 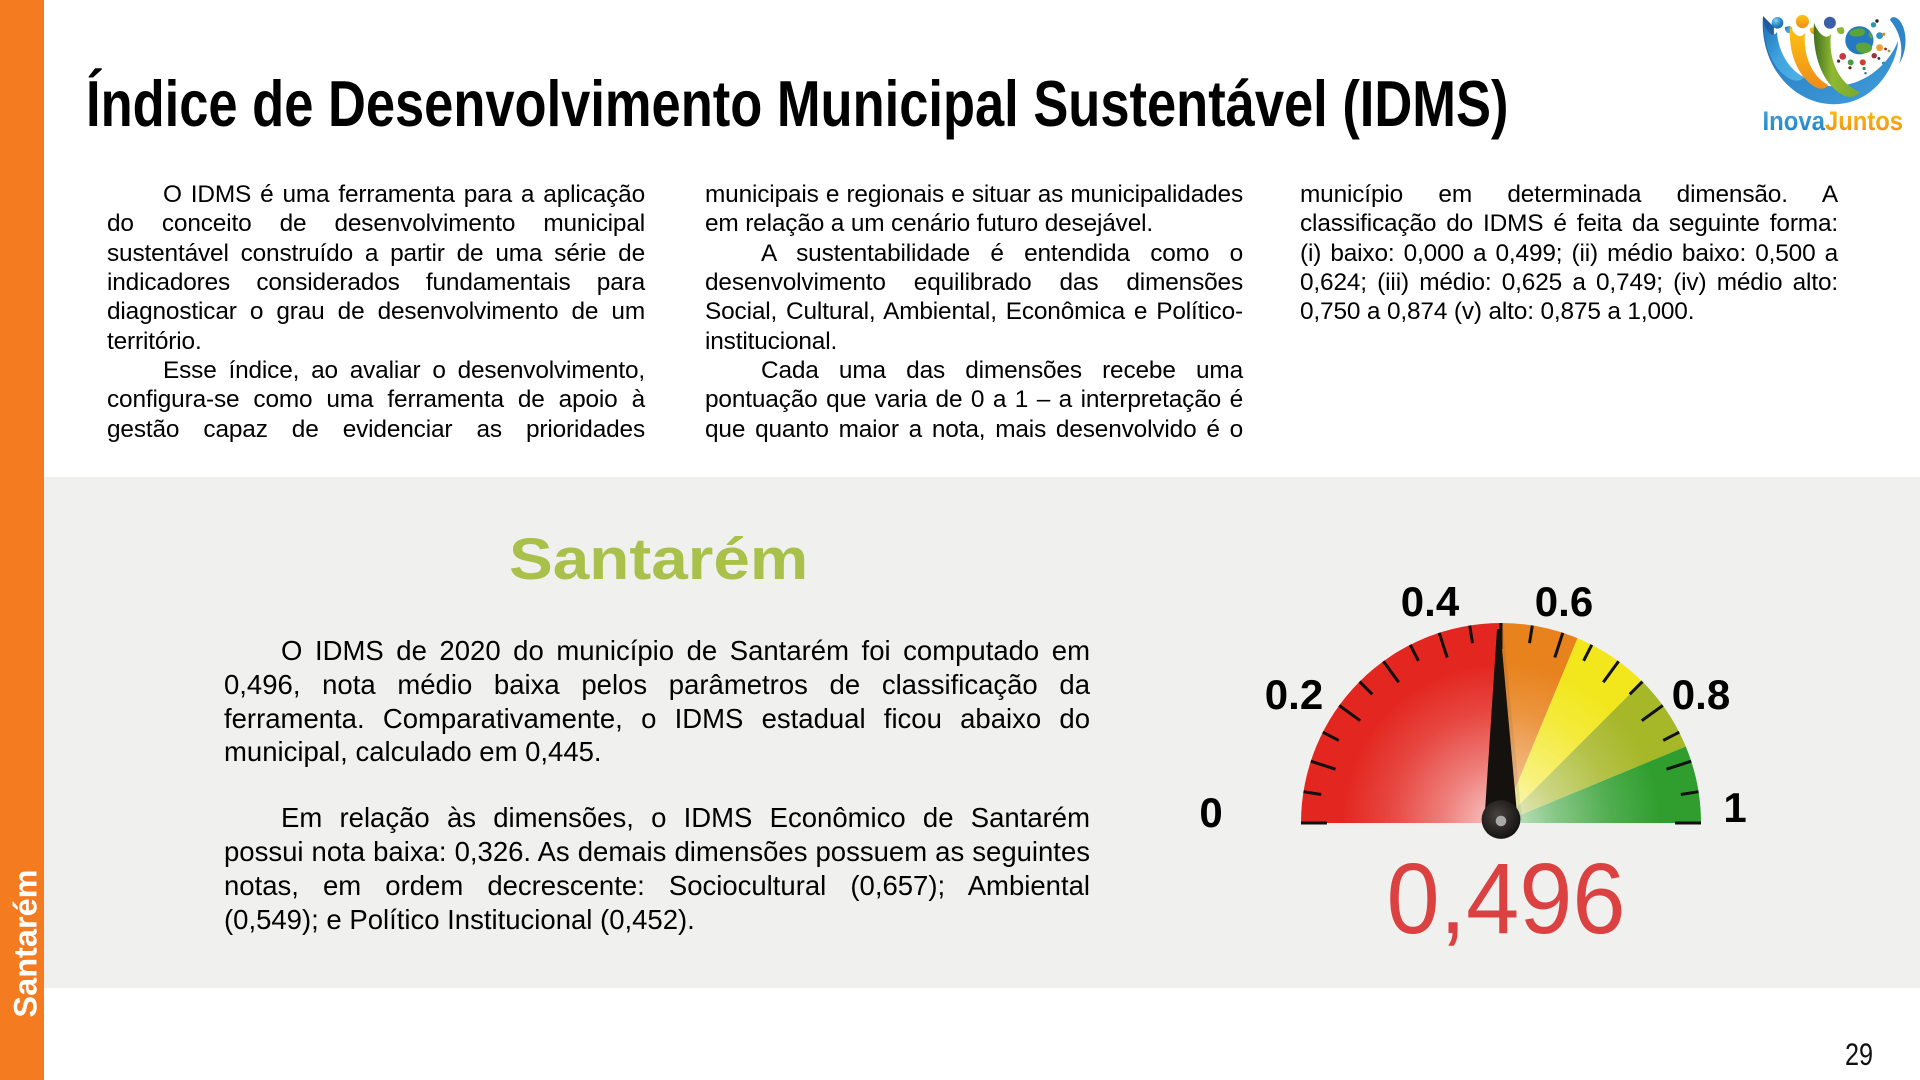 I want to click on svg-text: 0, so click(x=1210, y=812).